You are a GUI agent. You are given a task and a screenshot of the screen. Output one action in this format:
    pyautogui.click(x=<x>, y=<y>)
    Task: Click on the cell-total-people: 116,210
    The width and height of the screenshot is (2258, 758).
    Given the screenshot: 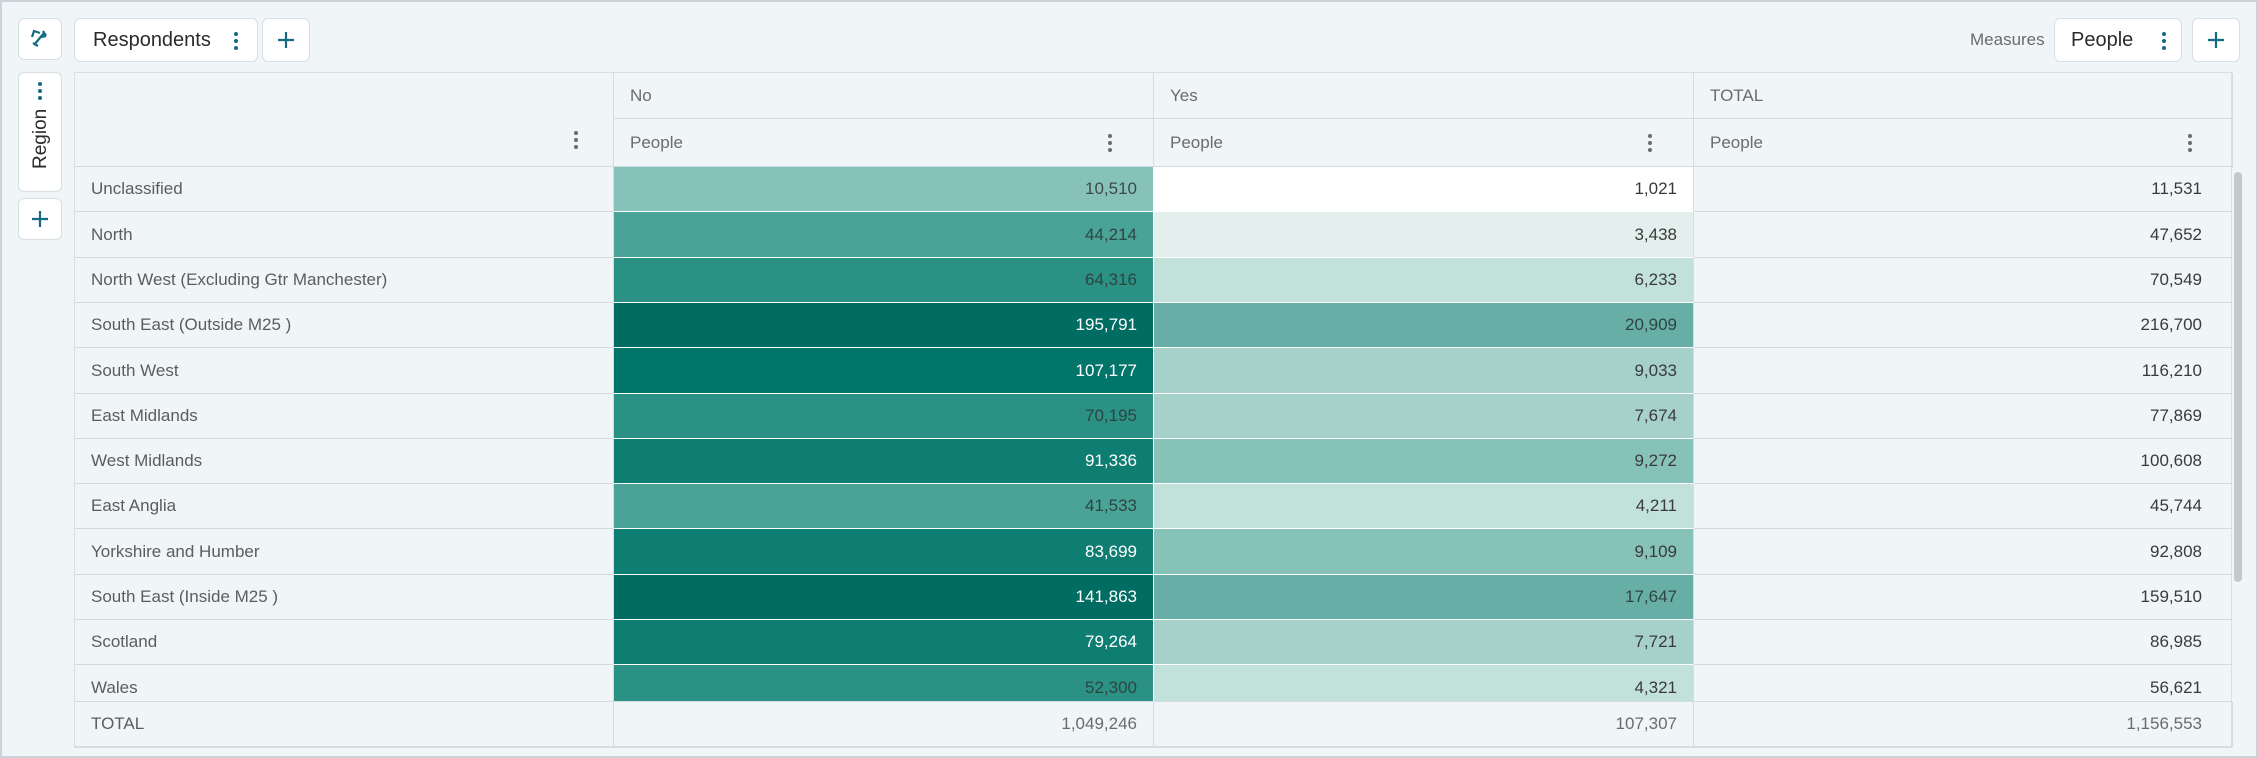 What is the action you would take?
    pyautogui.click(x=1963, y=371)
    